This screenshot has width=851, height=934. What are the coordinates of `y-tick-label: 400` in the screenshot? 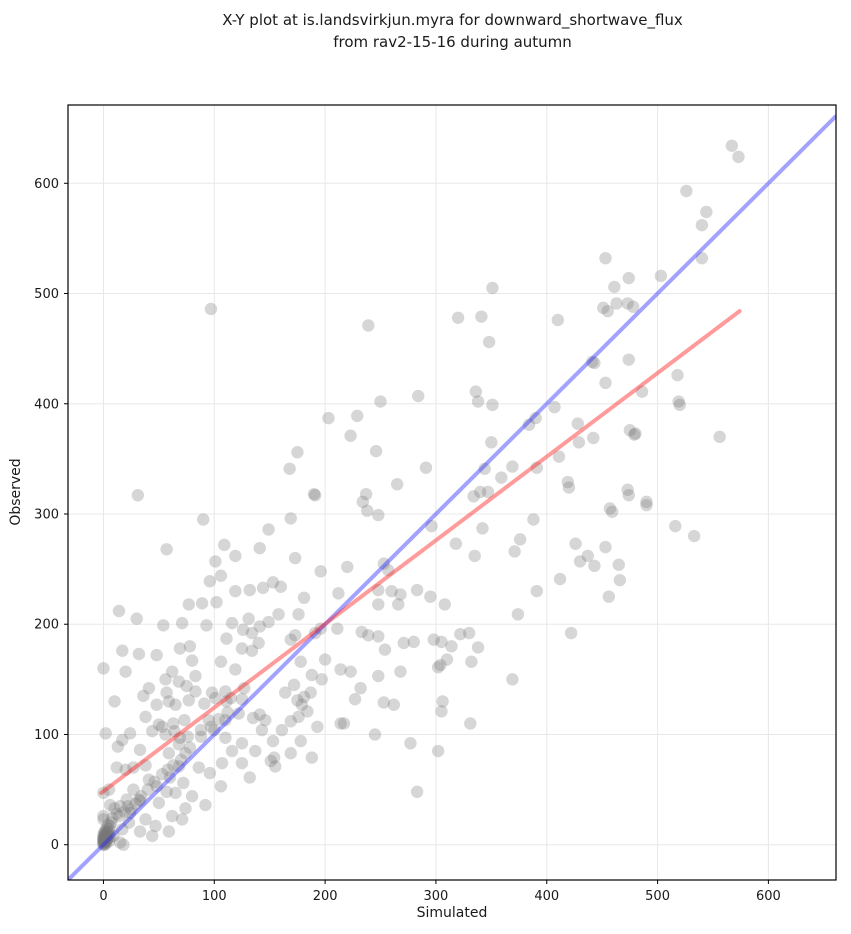 It's located at (46, 404).